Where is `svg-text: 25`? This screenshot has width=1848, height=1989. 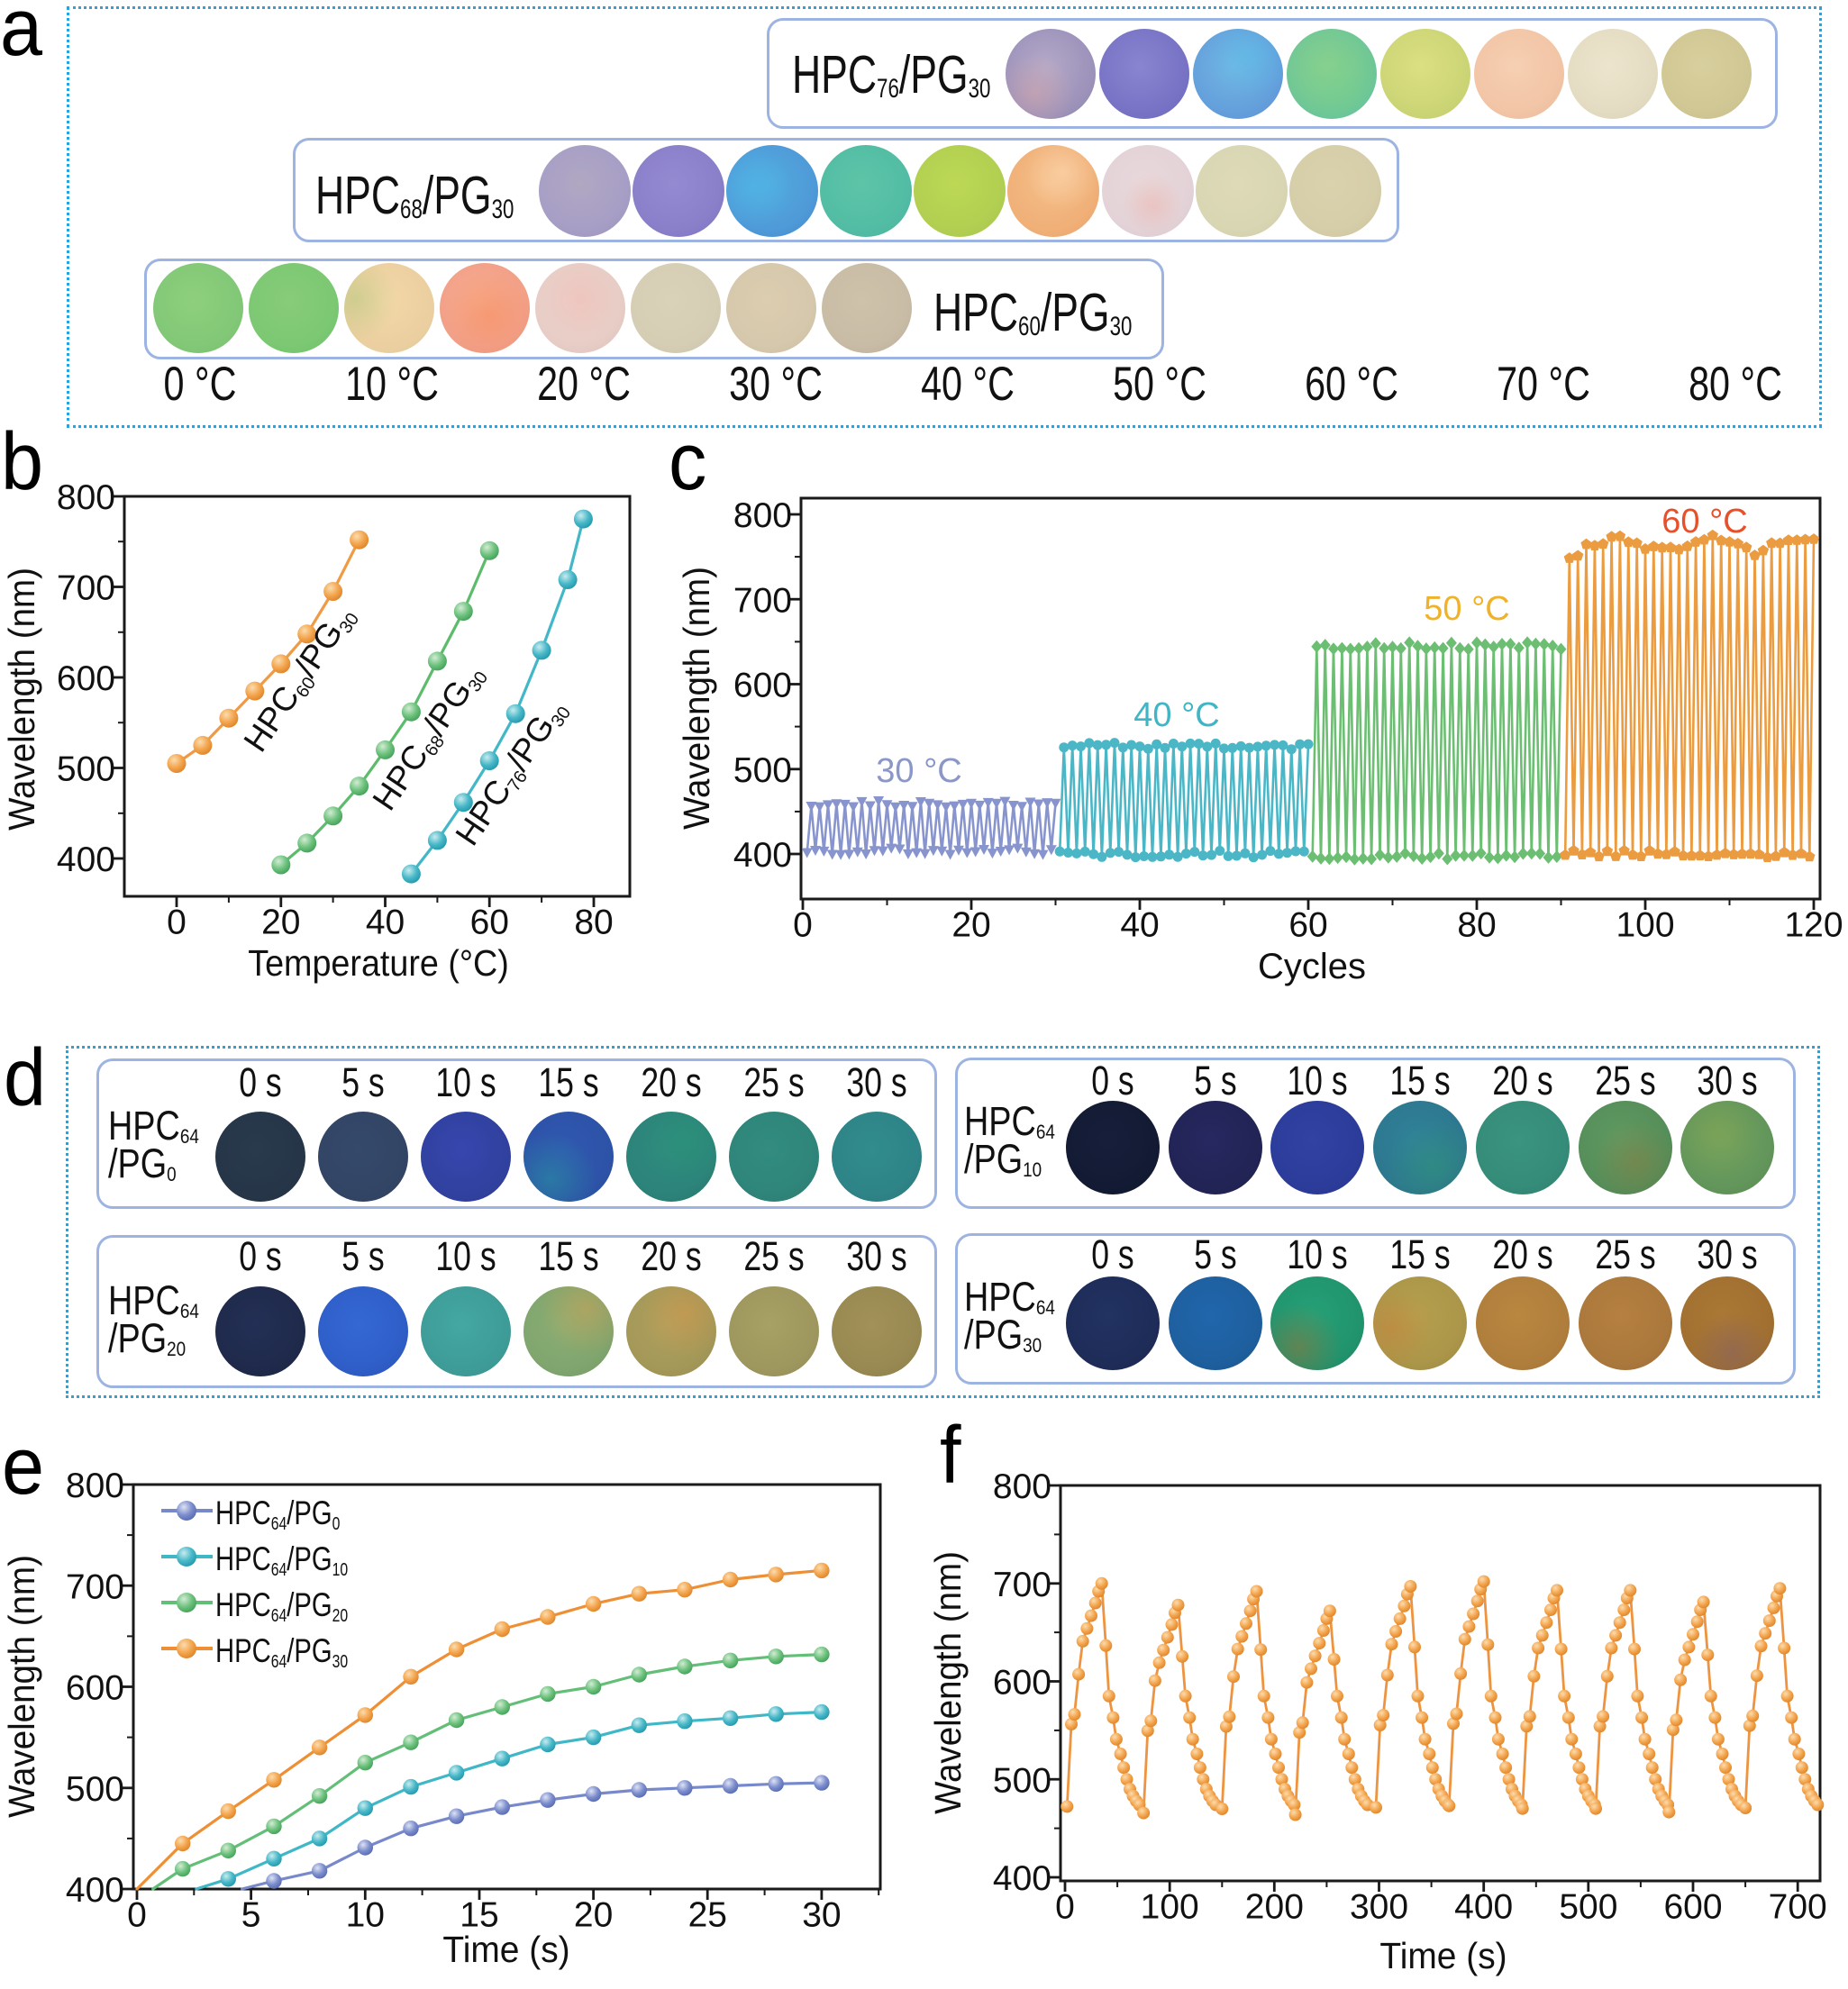 svg-text: 25 is located at coordinates (707, 1915).